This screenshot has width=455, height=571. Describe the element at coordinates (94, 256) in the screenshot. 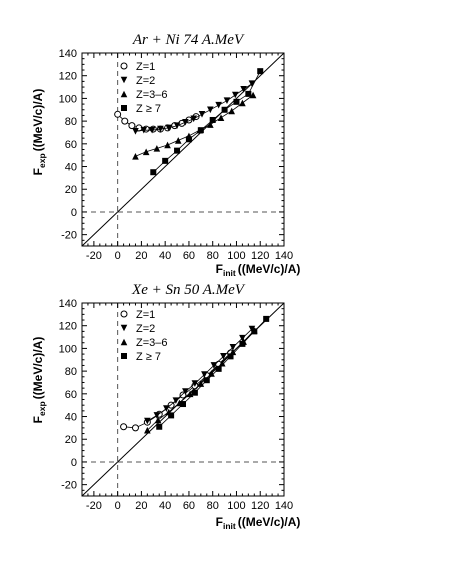

I see `panel-1-x-tick-label: -20` at that location.